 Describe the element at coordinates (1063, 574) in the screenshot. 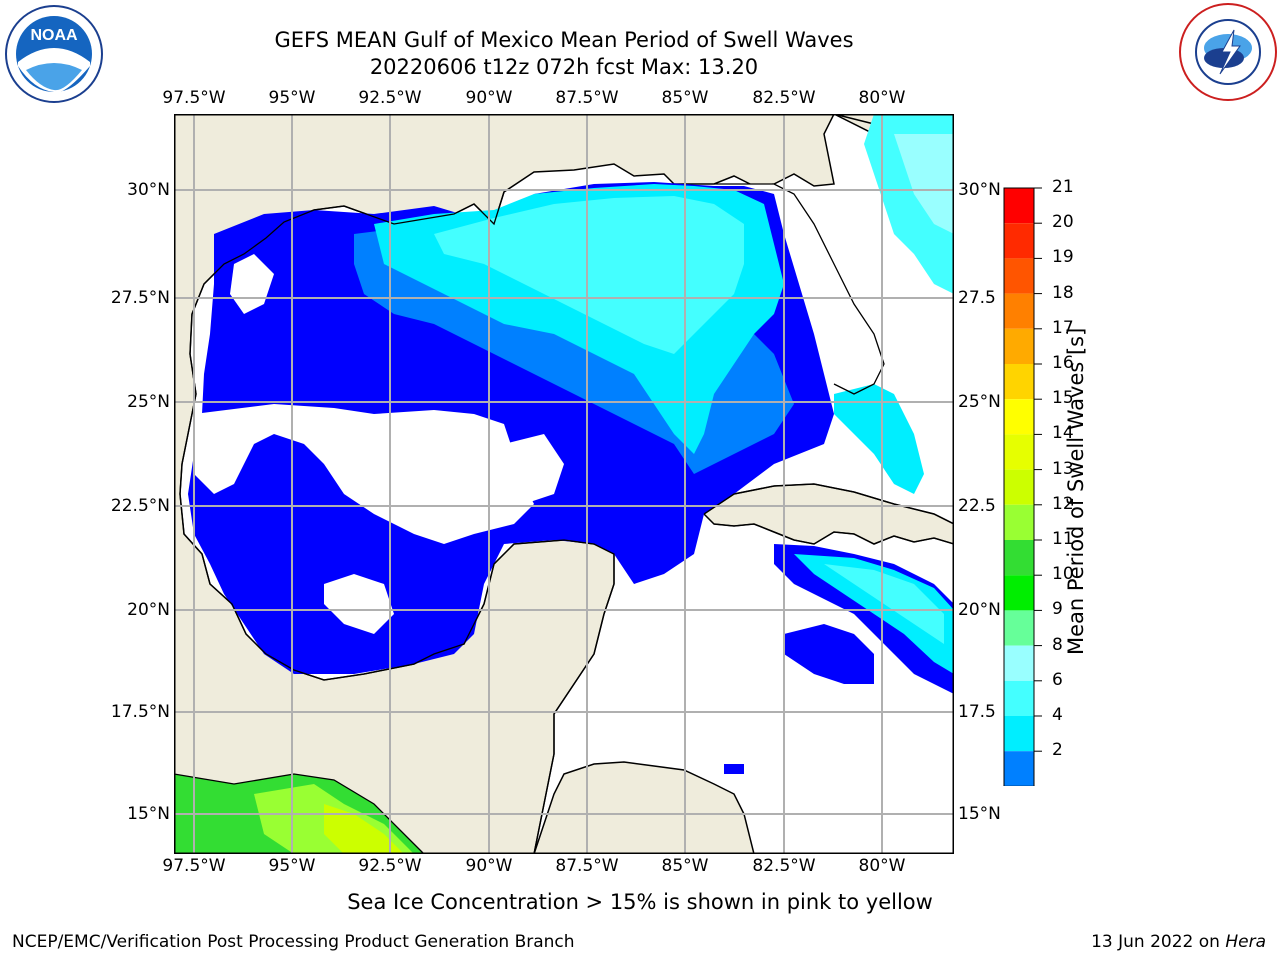

I see `colorbar-label: 10` at that location.